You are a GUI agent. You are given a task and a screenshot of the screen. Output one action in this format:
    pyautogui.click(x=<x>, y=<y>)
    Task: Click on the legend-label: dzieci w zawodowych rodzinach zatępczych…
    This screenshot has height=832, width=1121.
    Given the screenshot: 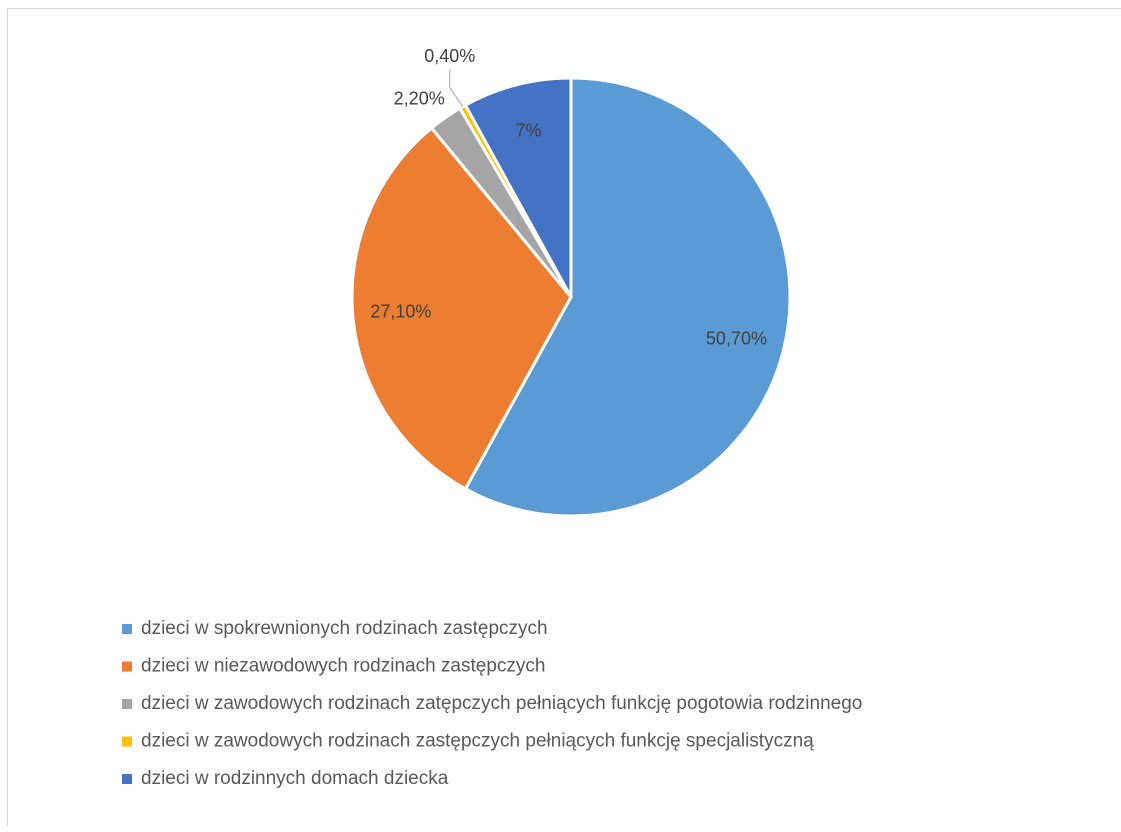 What is the action you would take?
    pyautogui.click(x=501, y=703)
    